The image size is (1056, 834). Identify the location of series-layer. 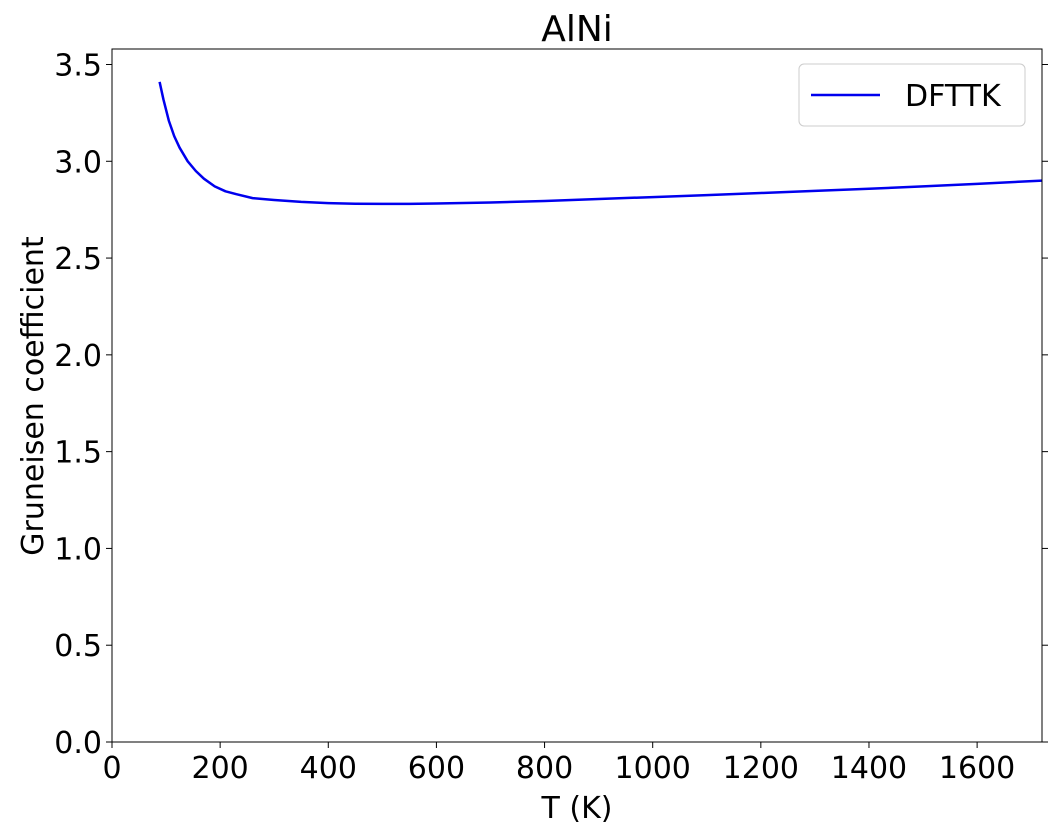
(600, 143).